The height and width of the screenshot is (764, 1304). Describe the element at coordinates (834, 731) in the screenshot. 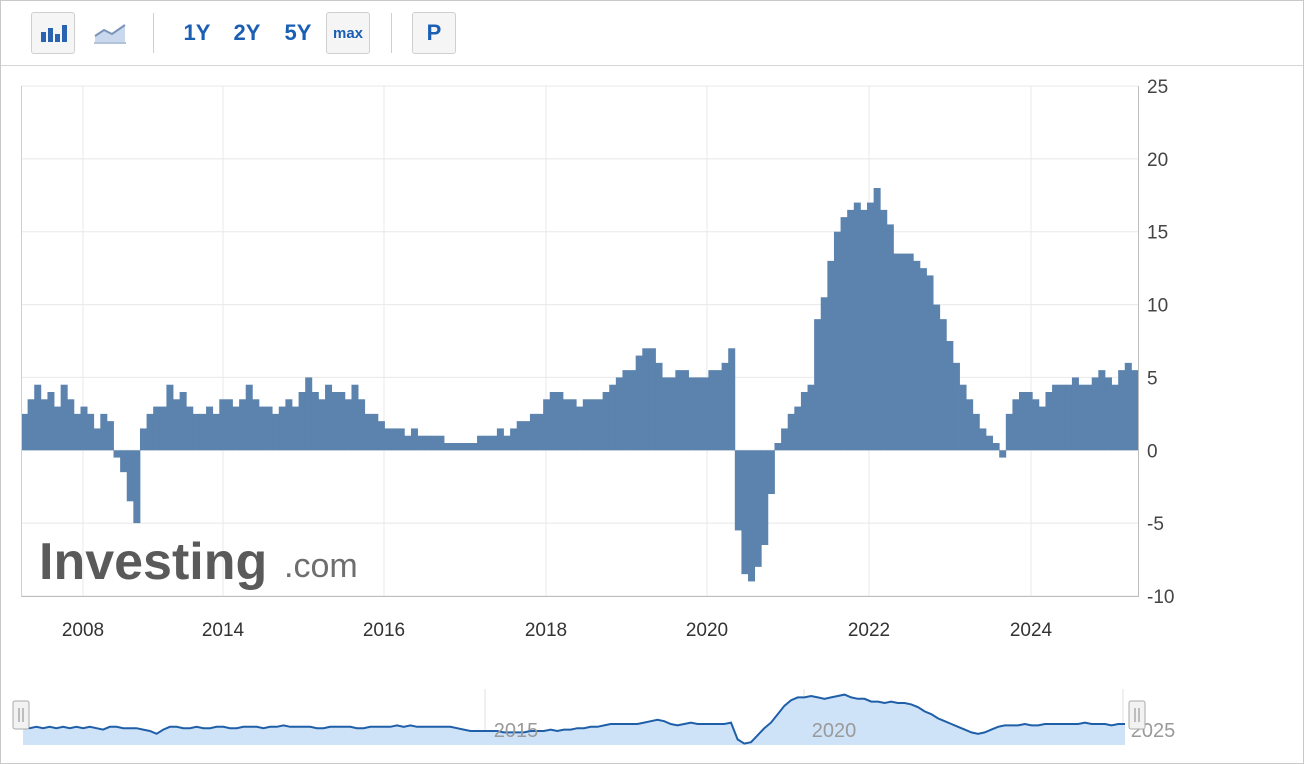

I see `navigator-label-2020: 2020` at that location.